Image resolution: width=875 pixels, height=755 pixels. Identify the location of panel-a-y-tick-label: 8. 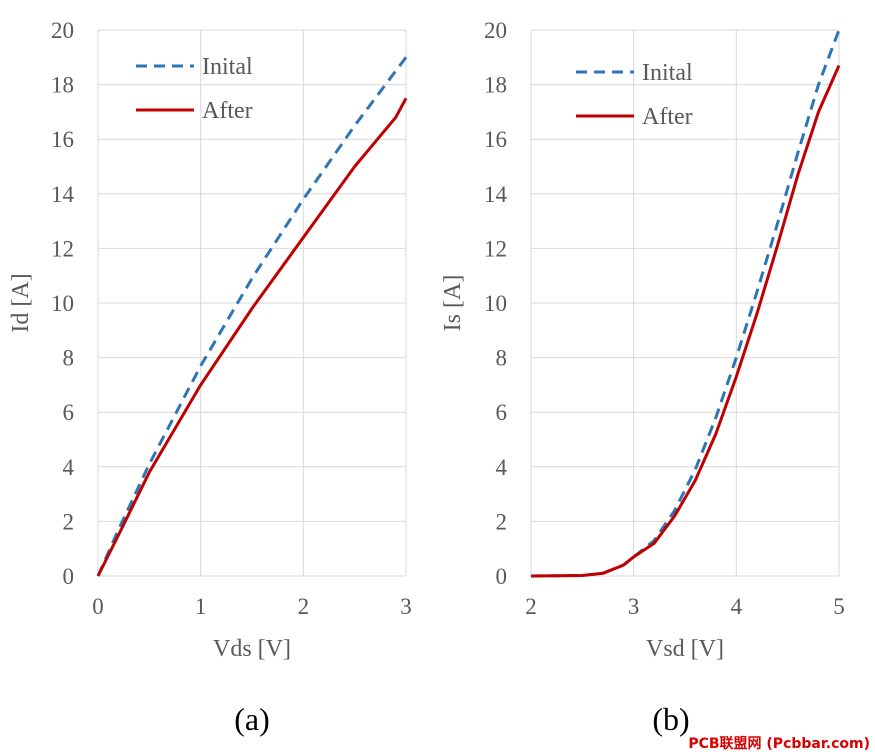
(69, 358).